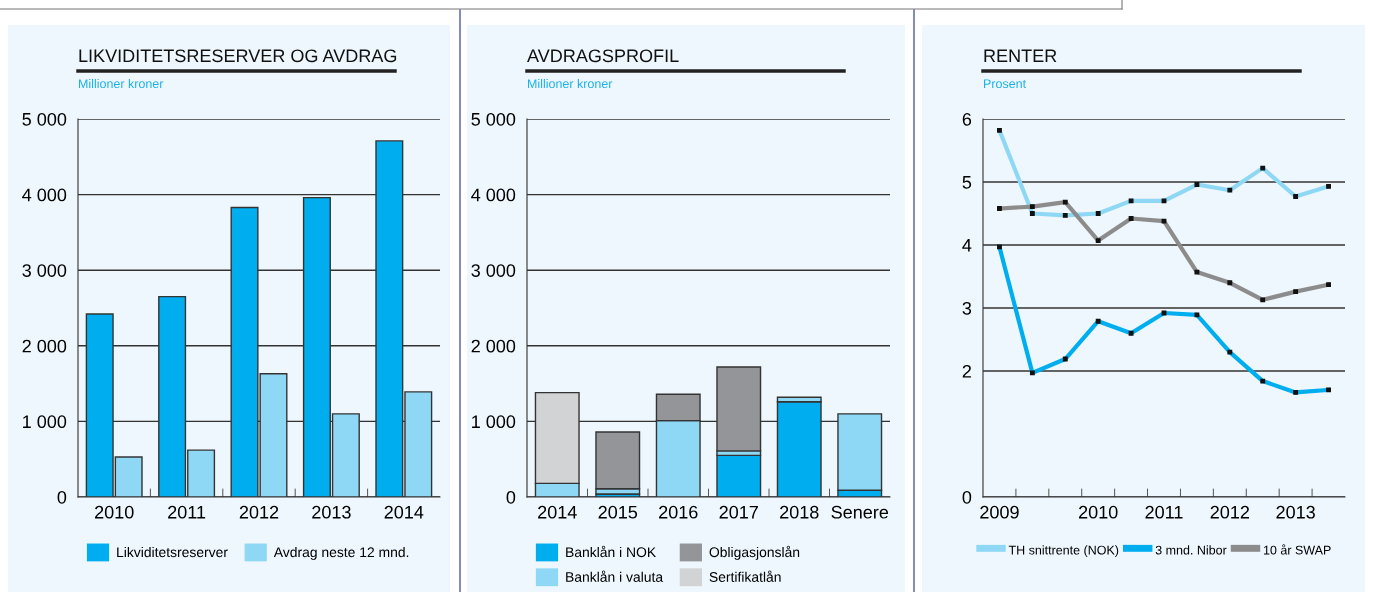 This screenshot has height=592, width=1373. What do you see at coordinates (615, 576) in the screenshot?
I see `legend-label: Banklån i valuta` at bounding box center [615, 576].